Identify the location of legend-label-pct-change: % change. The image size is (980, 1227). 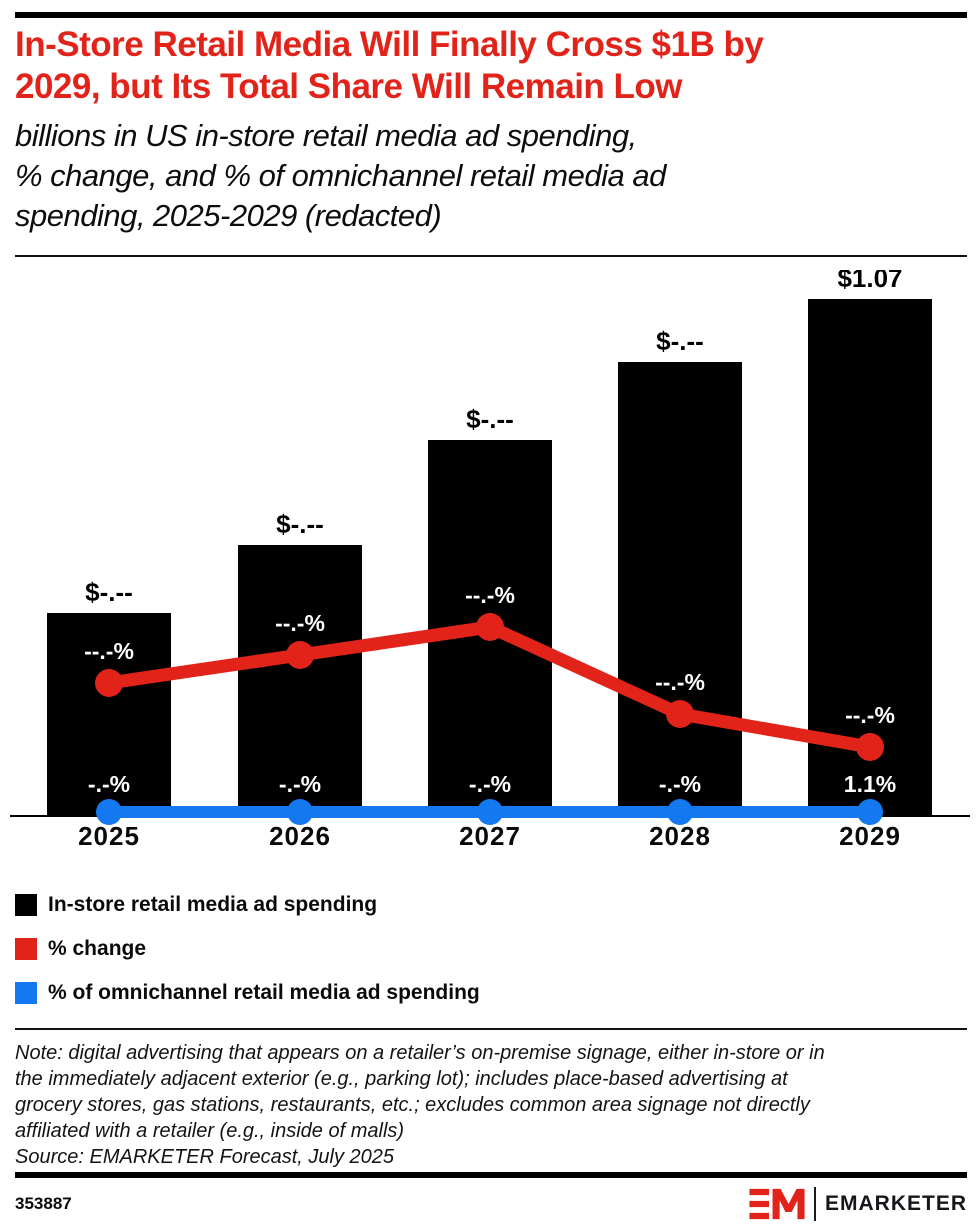
(97, 948).